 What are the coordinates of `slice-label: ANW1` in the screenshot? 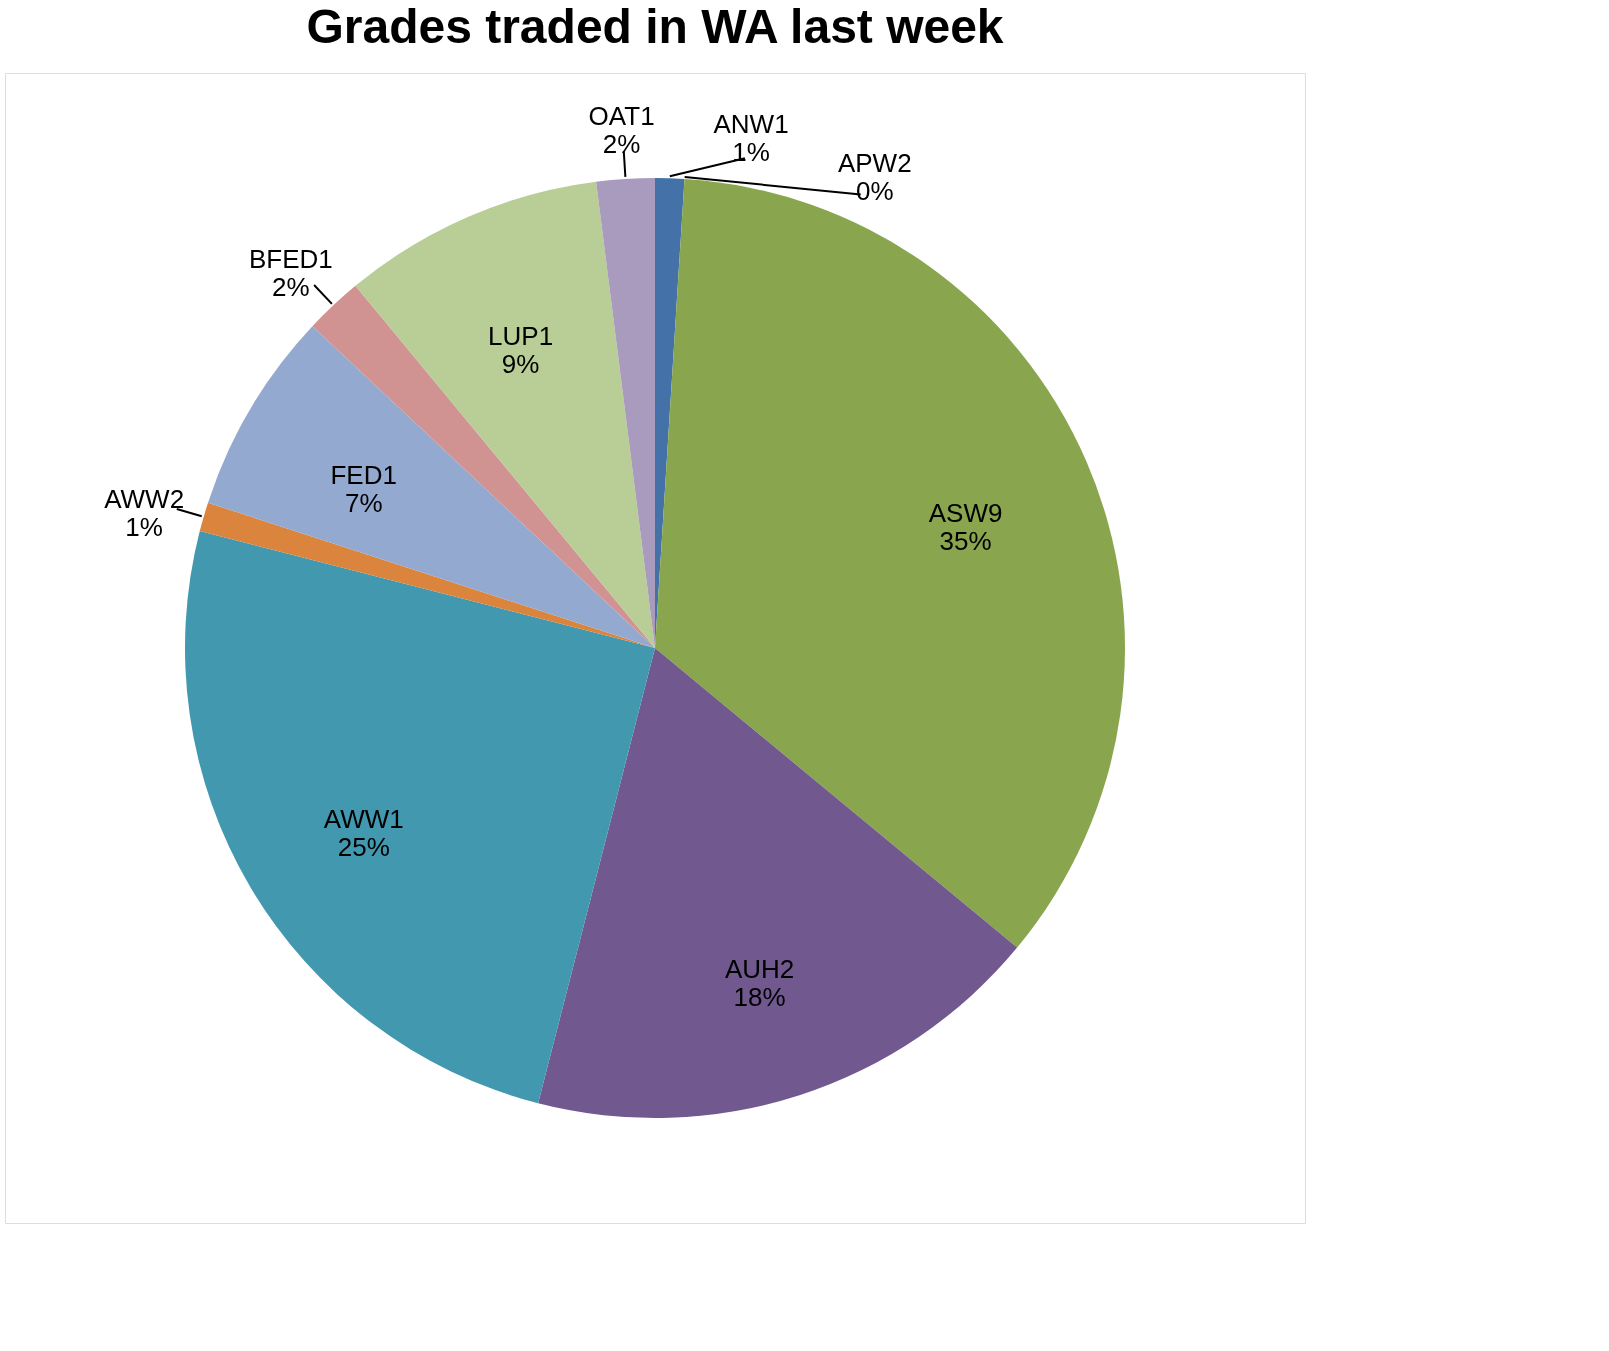 It's located at (751, 123).